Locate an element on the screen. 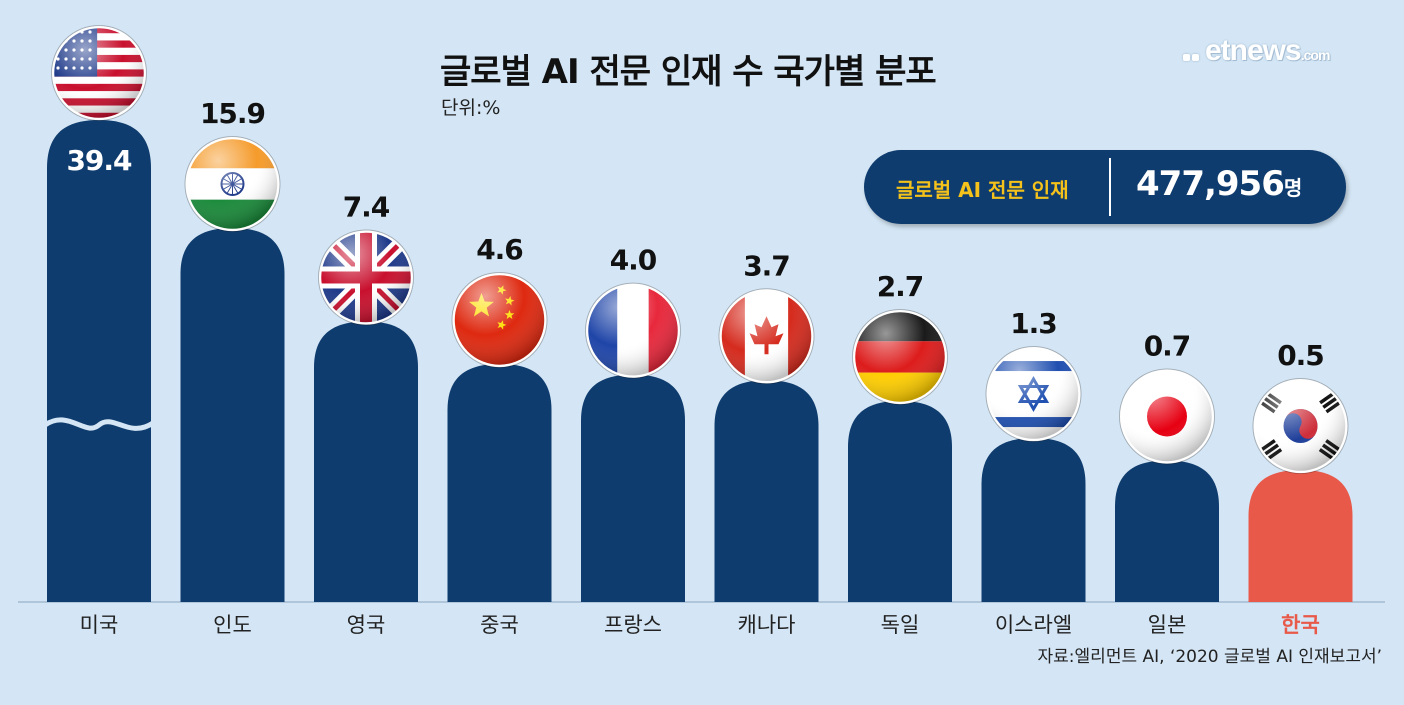  source-note: 자료:엘리먼트 AI, ‘2020 글로벌 AI 인재보고서’ is located at coordinates (1209, 657).